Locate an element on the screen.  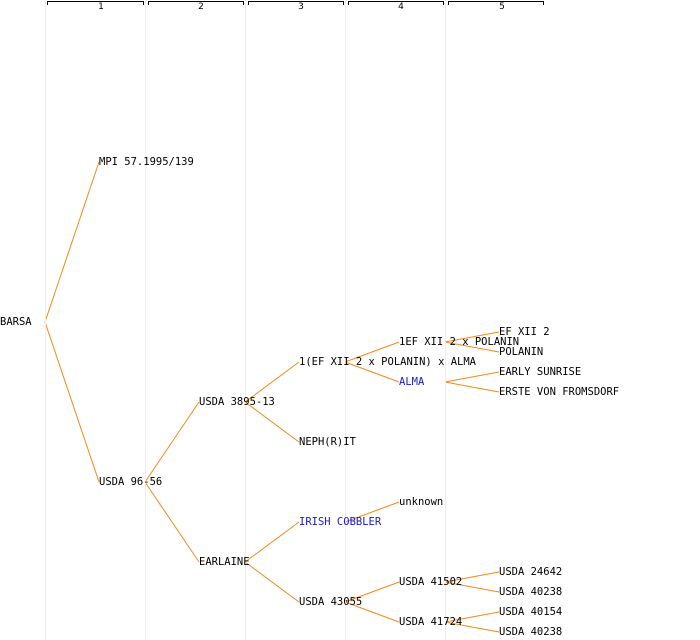
edge-usda43055-usda41724 is located at coordinates (372, 612).